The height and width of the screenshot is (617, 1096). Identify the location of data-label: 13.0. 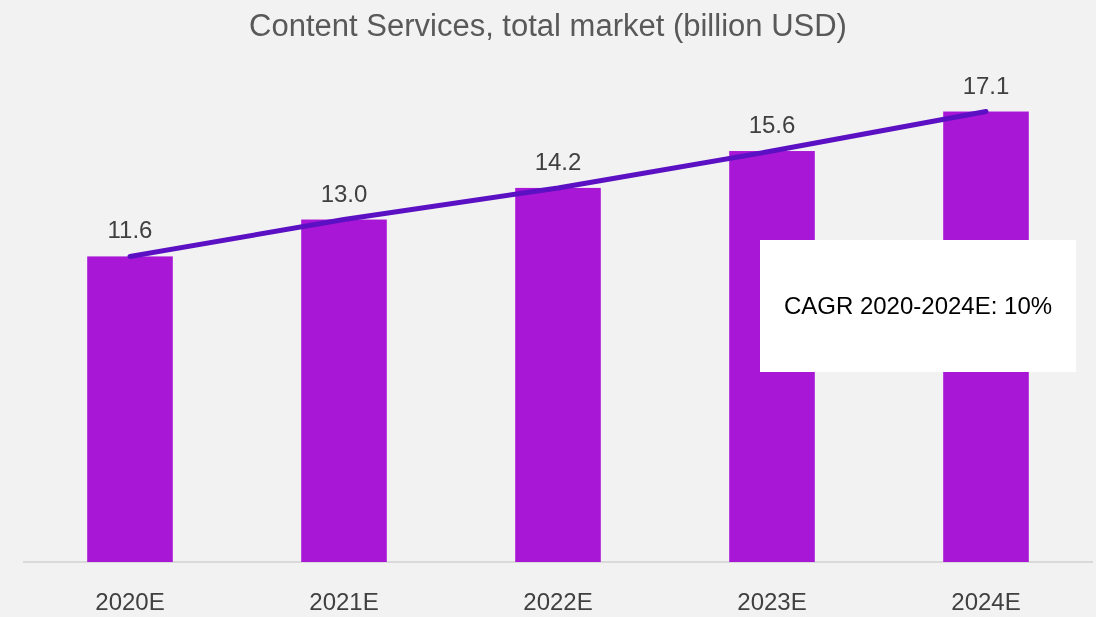
(344, 193).